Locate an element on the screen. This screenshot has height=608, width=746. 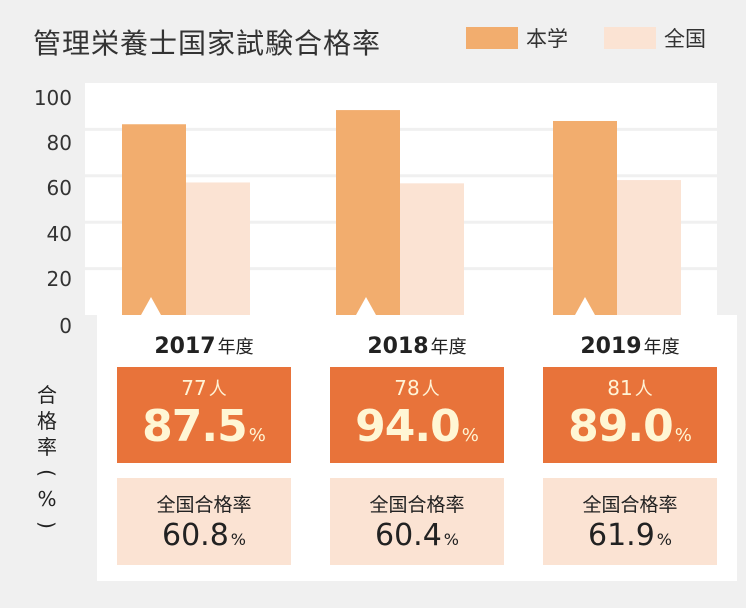
school-result-box: 81 人 89.0% is located at coordinates (630, 415).